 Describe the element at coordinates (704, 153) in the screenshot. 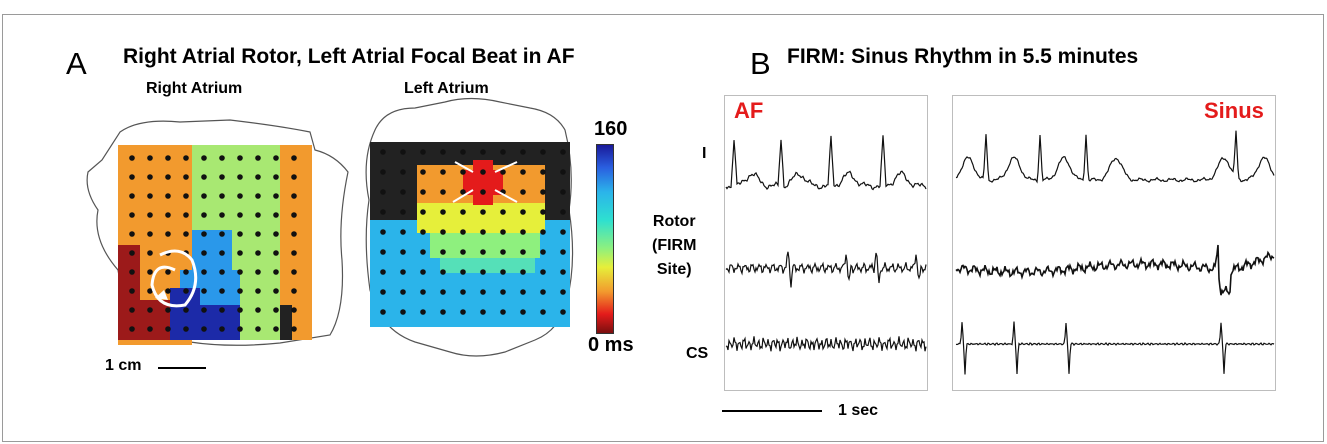

I see `lead-i-label: I` at that location.